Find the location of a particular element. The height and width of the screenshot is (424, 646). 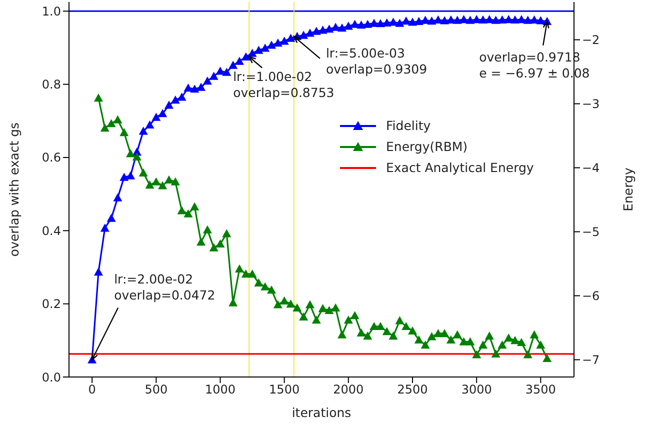

y2-tick-label: −6 is located at coordinates (591, 295).